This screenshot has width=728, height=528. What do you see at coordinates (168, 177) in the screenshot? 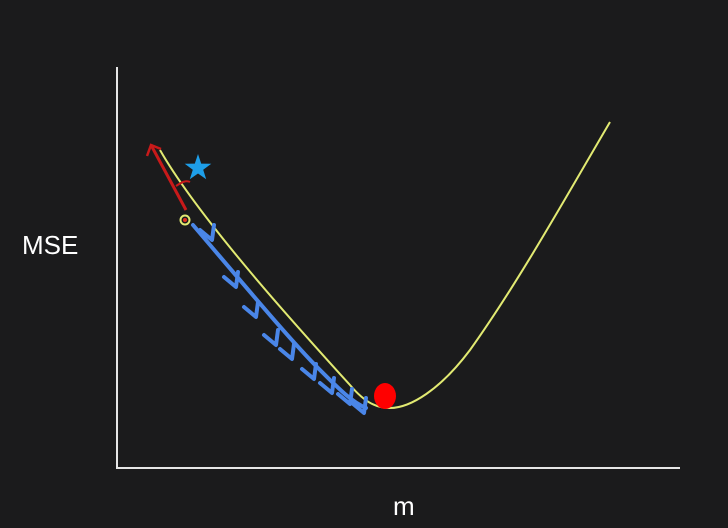
I see `slope-arrow` at bounding box center [168, 177].